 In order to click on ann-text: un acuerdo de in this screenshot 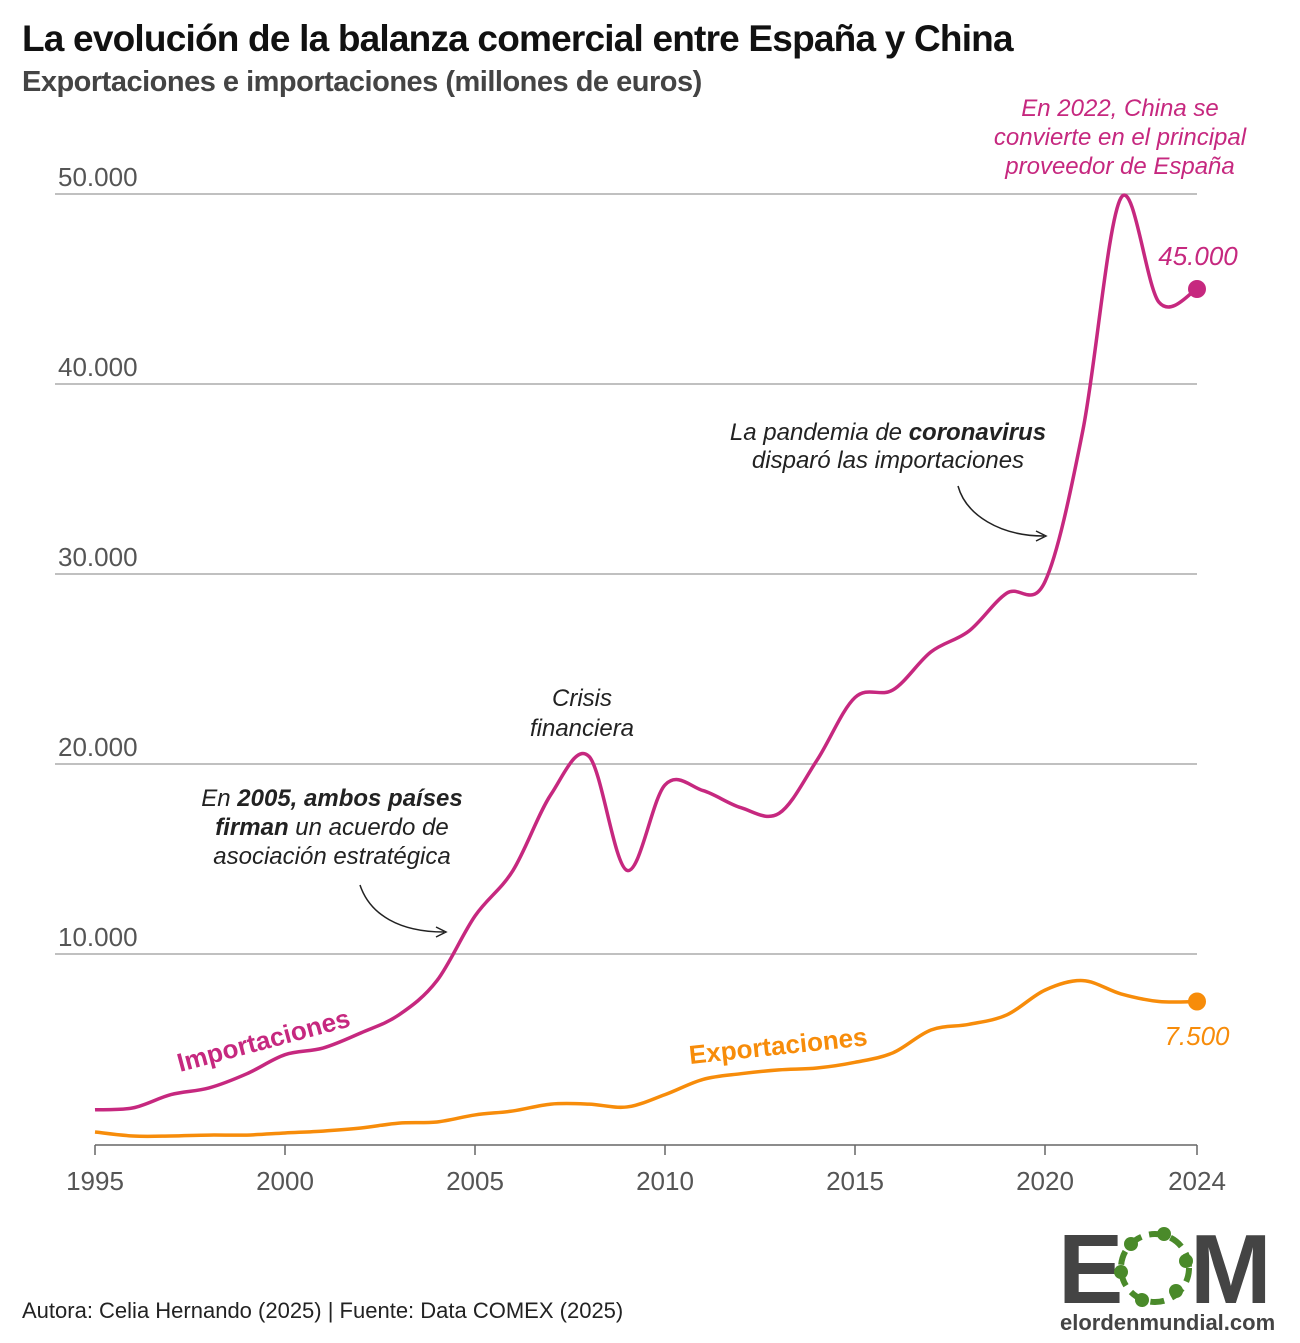, I will do `click(369, 827)`.